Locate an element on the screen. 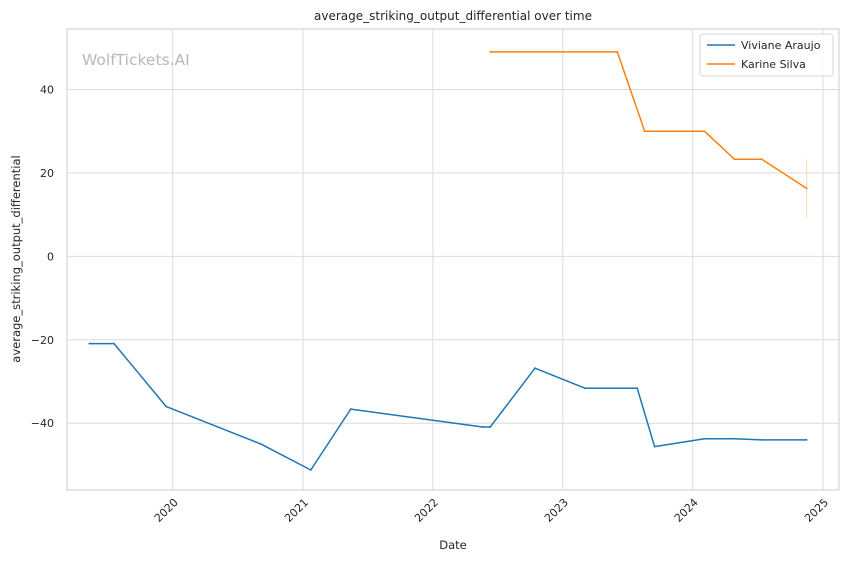 This screenshot has width=850, height=565. legend: Viviane Araujo Karine Silva is located at coordinates (766, 55).